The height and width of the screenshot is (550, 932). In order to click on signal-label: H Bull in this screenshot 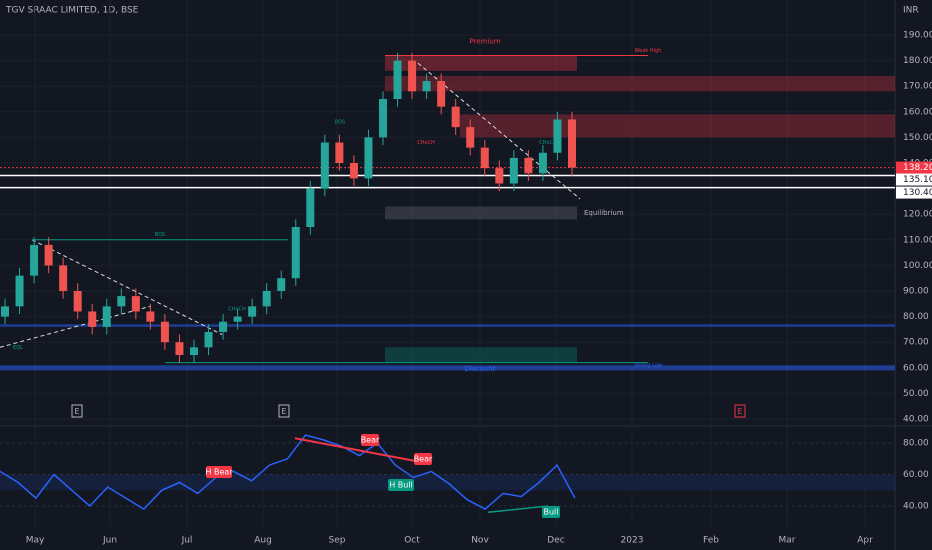, I will do `click(401, 485)`.